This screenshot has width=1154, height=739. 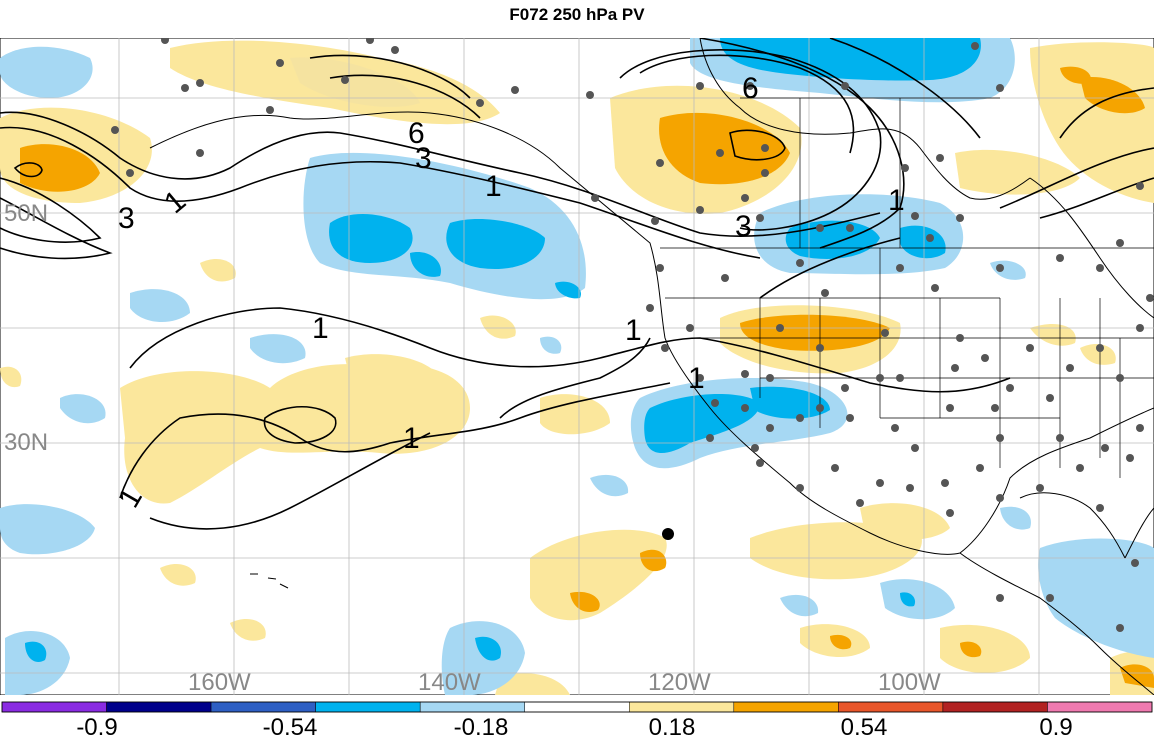 What do you see at coordinates (679, 682) in the screenshot?
I see `lon-label-120w: 120W` at bounding box center [679, 682].